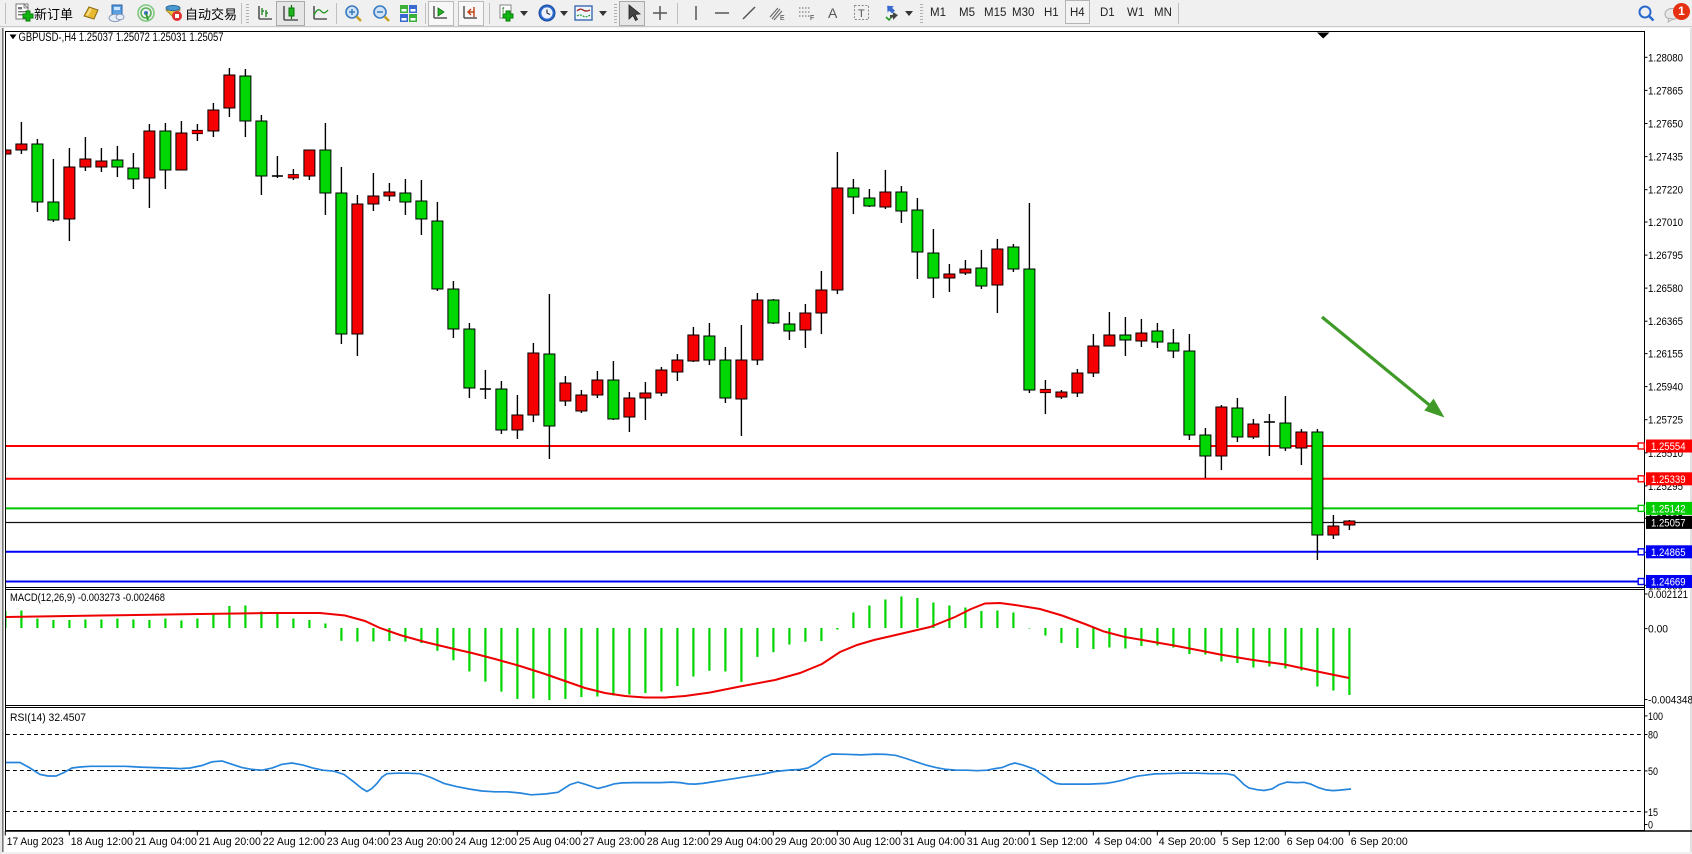 The width and height of the screenshot is (1692, 854). Describe the element at coordinates (1123, 842) in the screenshot. I see `svg-text: 4 Sep 04:00` at that location.